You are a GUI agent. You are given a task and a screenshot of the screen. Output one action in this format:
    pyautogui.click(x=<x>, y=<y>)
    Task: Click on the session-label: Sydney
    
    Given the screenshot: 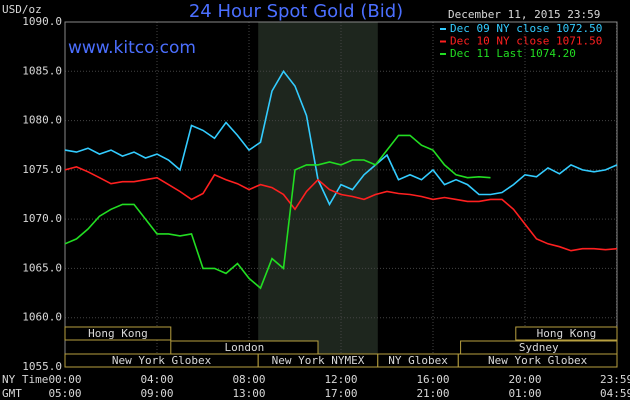 What is the action you would take?
    pyautogui.click(x=539, y=347)
    